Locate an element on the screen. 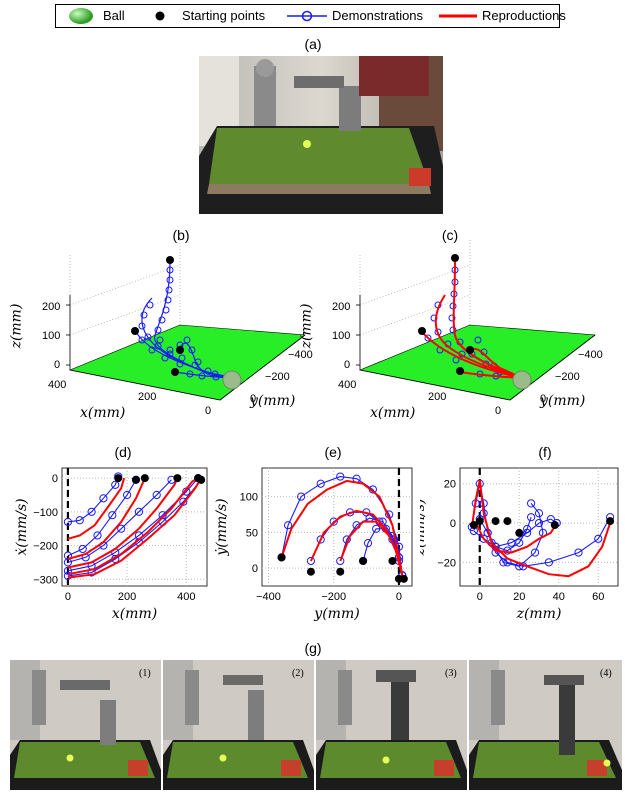 The width and height of the screenshot is (625, 793). x-axis-label-c: x(mm) is located at coordinates (393, 413).